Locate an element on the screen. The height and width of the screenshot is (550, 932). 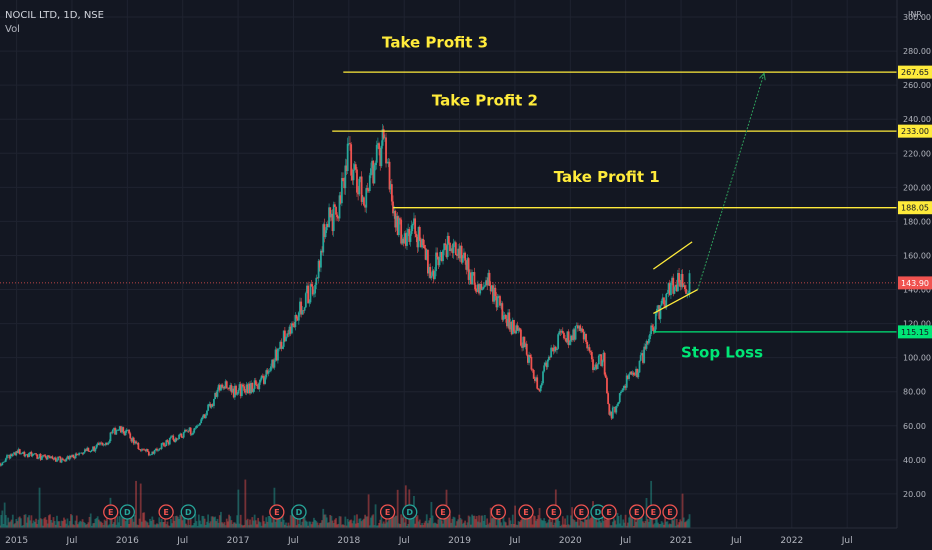
y-tick-label: 260.00 is located at coordinates (917, 85).